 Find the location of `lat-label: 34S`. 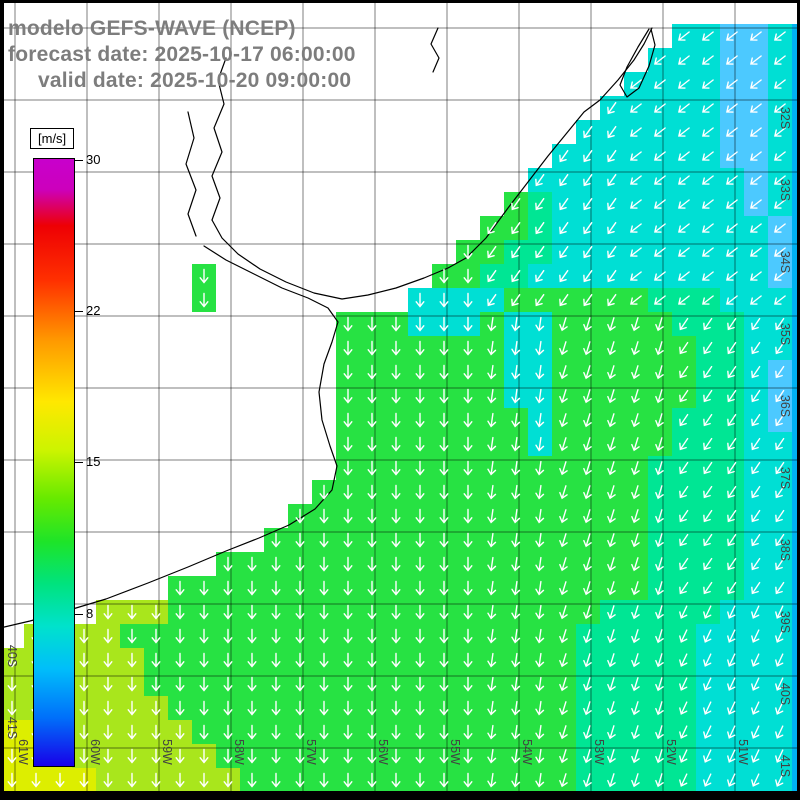

lat-label: 34S is located at coordinates (785, 262).